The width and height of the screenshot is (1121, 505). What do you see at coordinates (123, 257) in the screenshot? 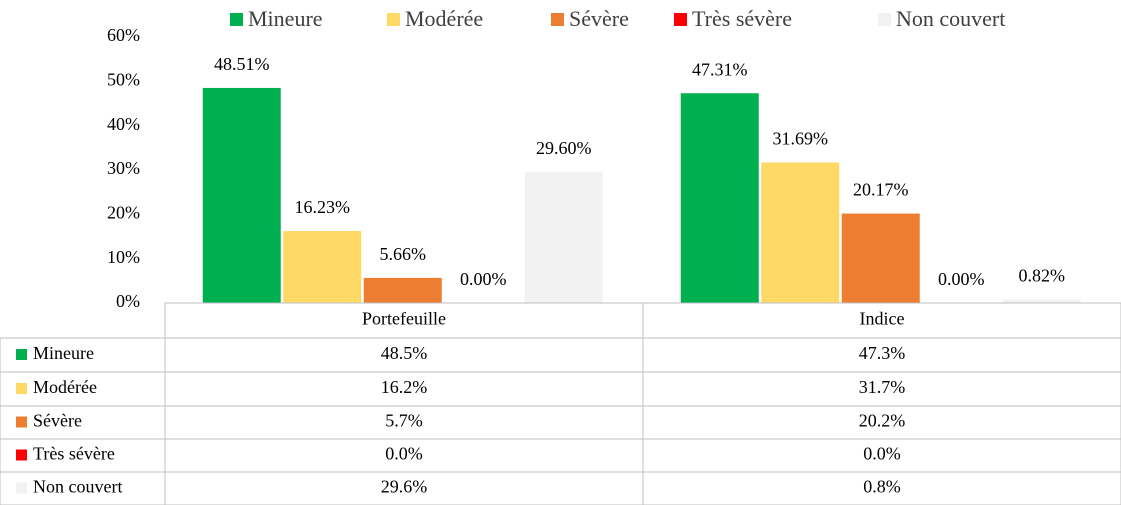
I see `y-tick-label: 10%` at bounding box center [123, 257].